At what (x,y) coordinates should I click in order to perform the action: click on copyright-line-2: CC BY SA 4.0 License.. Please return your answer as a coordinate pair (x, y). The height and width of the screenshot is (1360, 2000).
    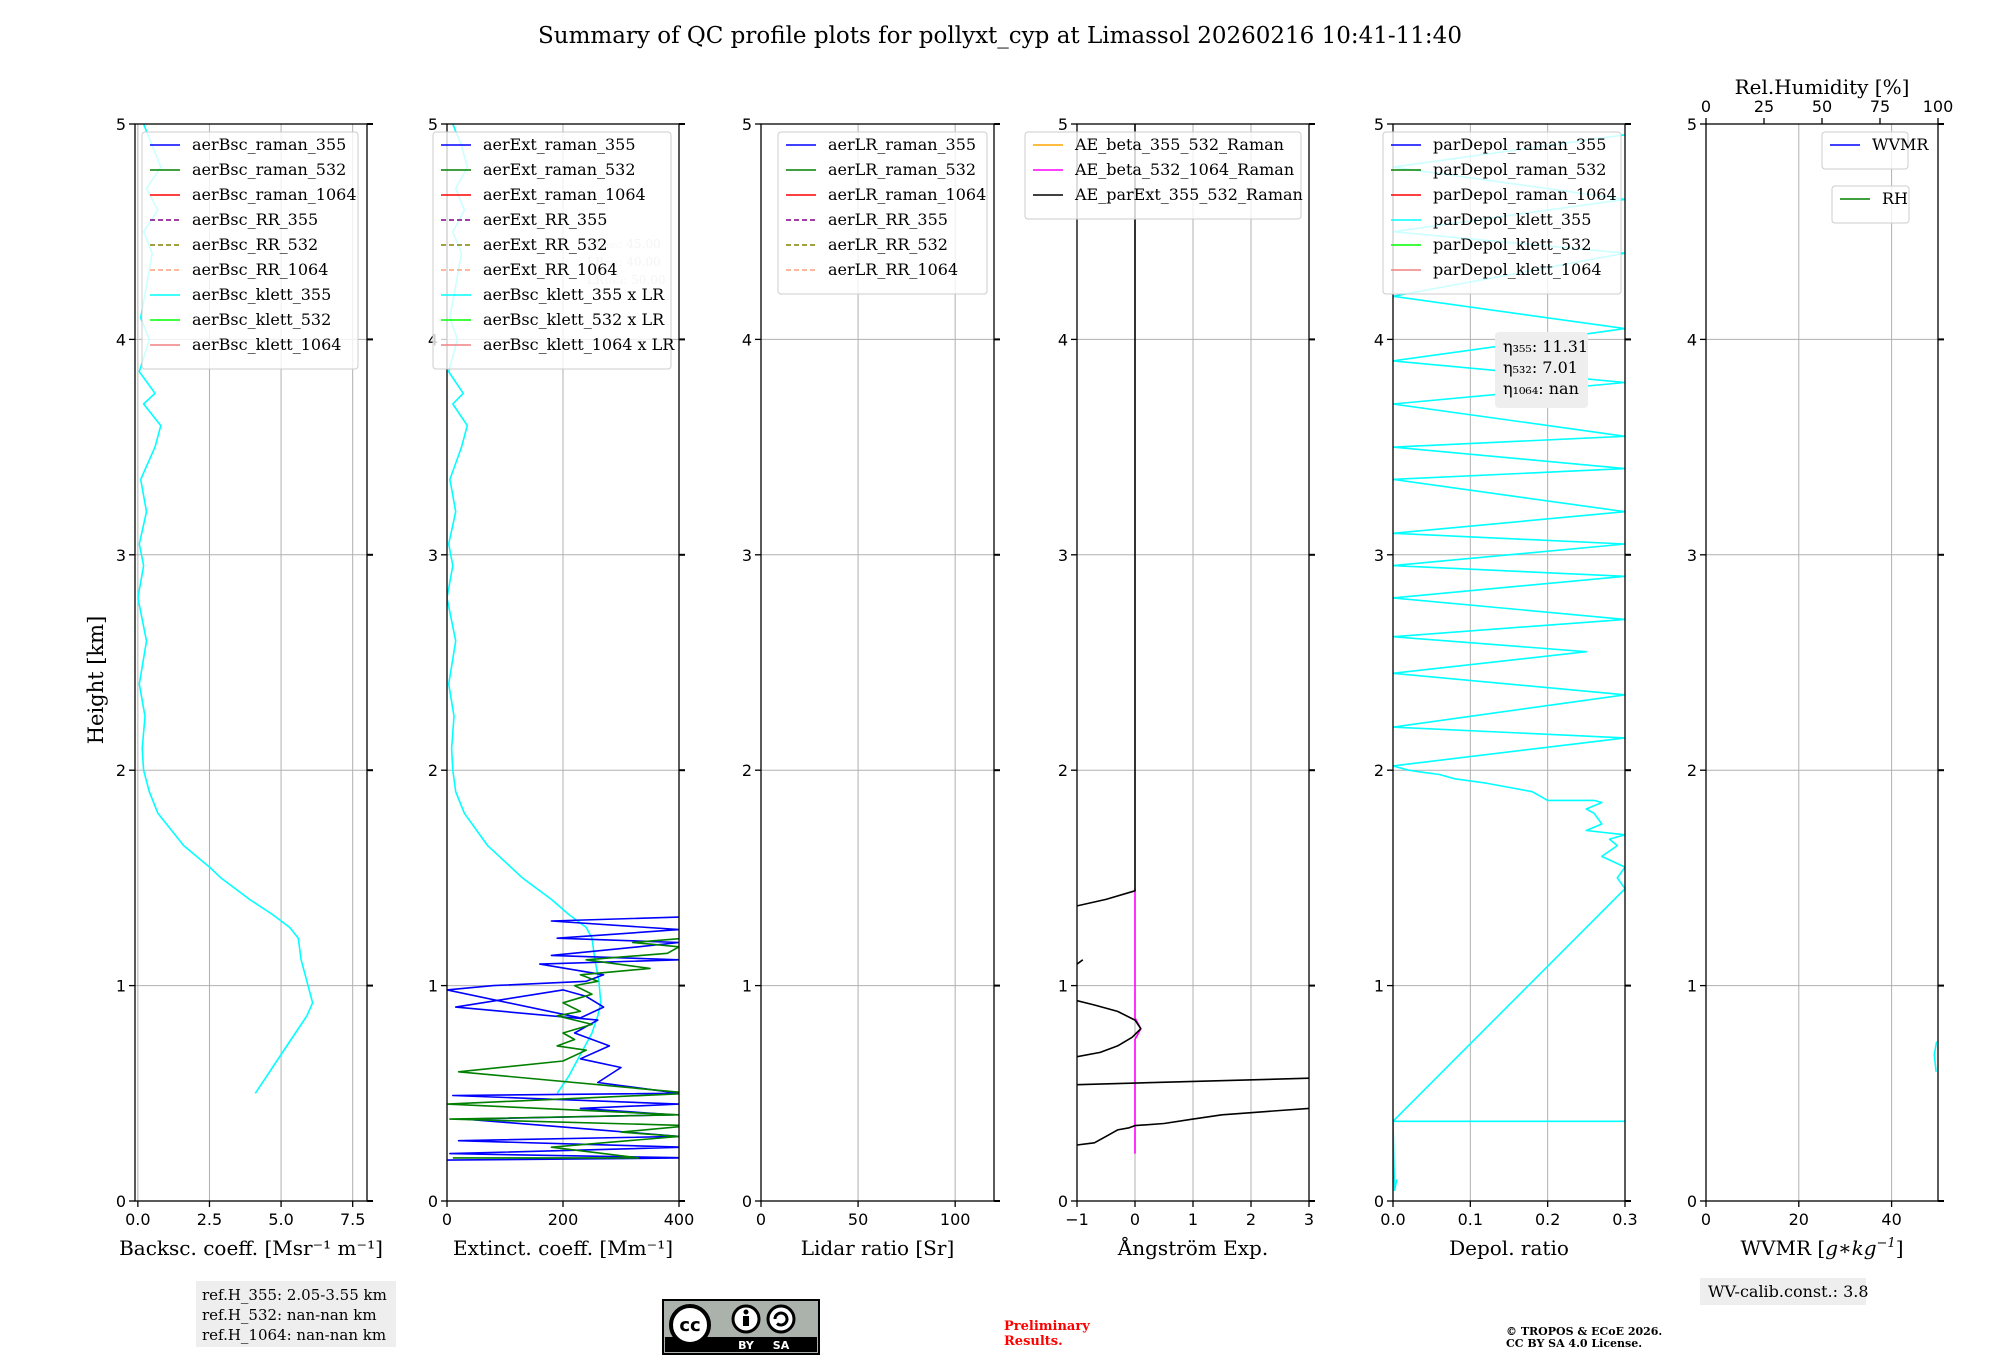
    Looking at the image, I should click on (1574, 1343).